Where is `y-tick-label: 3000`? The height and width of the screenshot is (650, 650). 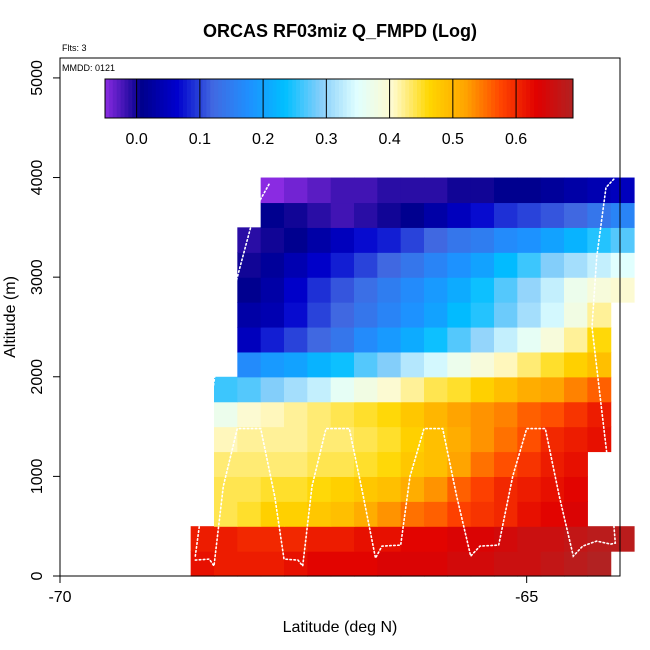 y-tick-label: 3000 is located at coordinates (37, 277).